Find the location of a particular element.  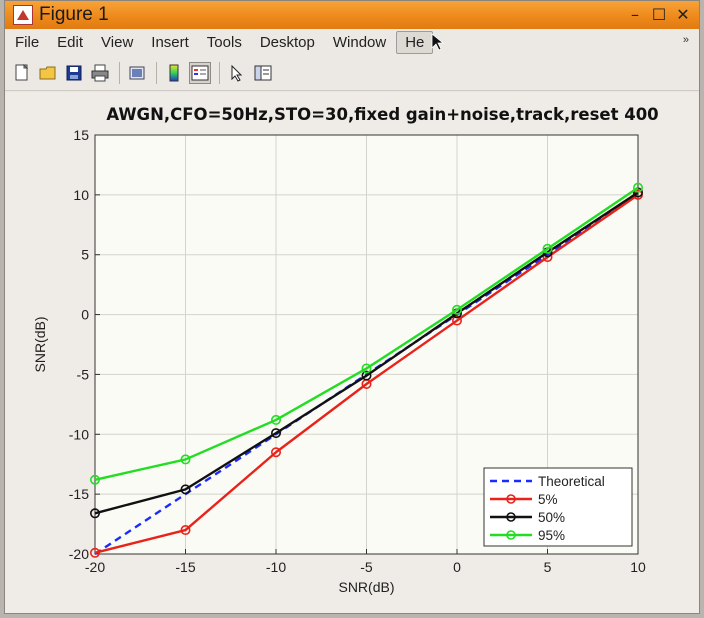

y-tick-label: -10 is located at coordinates (79, 434).